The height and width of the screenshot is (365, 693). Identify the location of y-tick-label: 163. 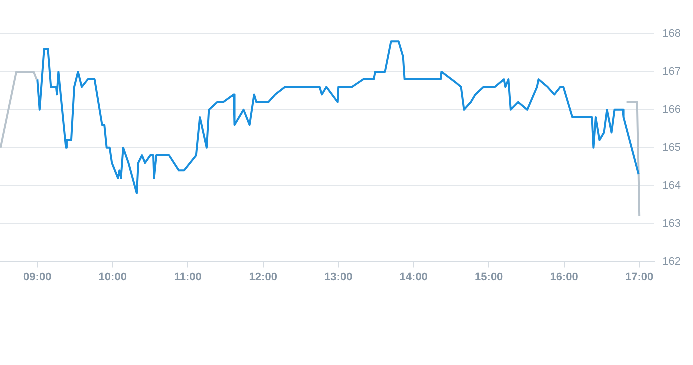
(672, 224).